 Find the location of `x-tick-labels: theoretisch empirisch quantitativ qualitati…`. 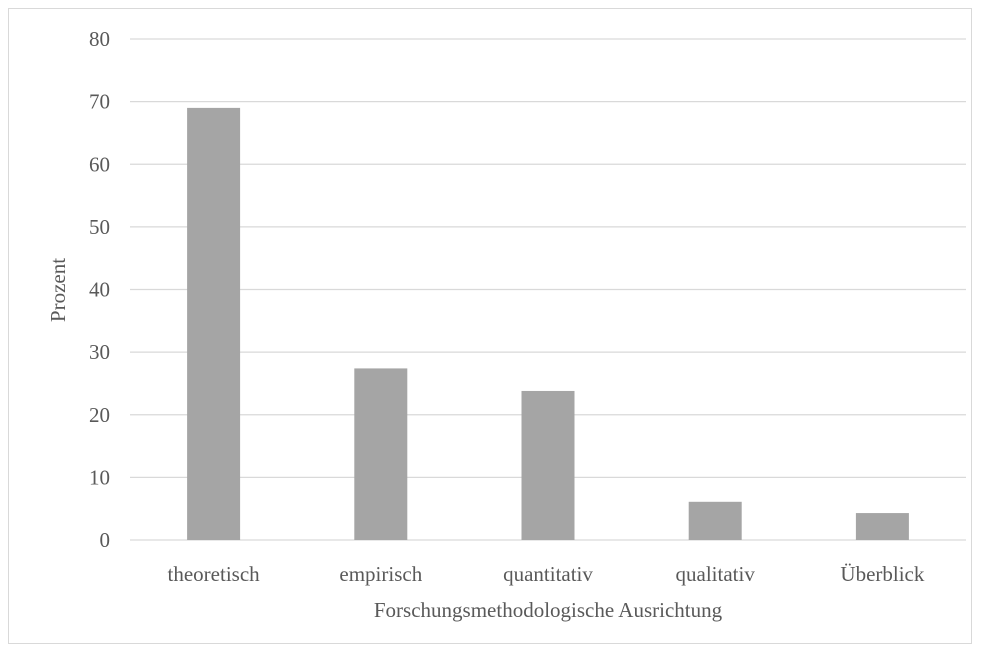

x-tick-labels: theoretisch empirisch quantitativ qualitati… is located at coordinates (546, 574).